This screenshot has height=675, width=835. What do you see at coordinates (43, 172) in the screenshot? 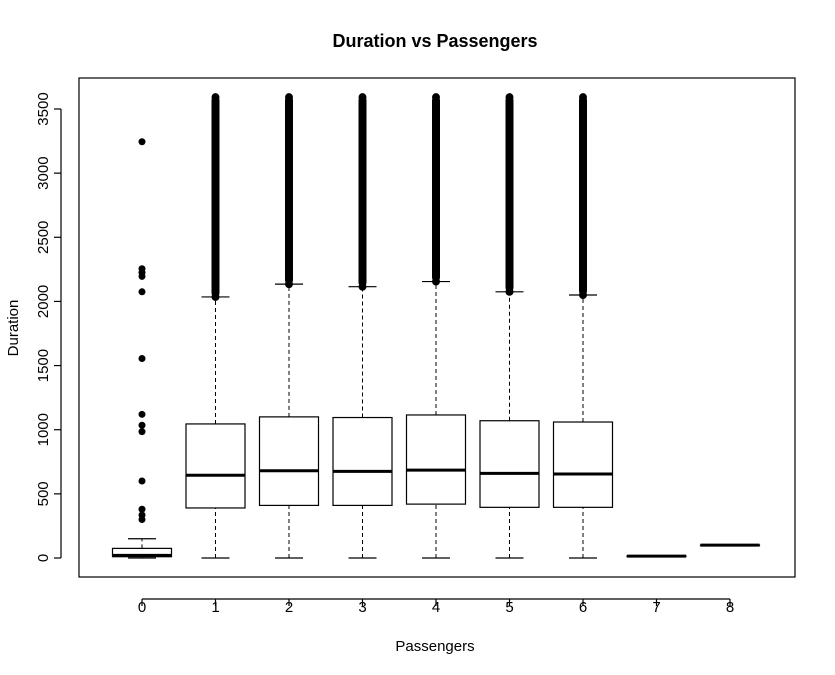
I see `y-tick-label: 3000` at bounding box center [43, 172].